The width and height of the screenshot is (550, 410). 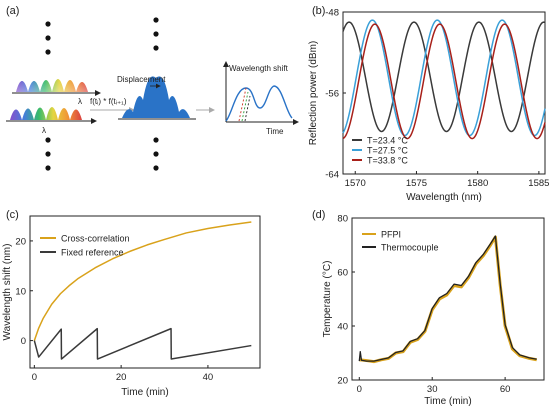 I want to click on c-ytick-label: 0, so click(x=23, y=341).